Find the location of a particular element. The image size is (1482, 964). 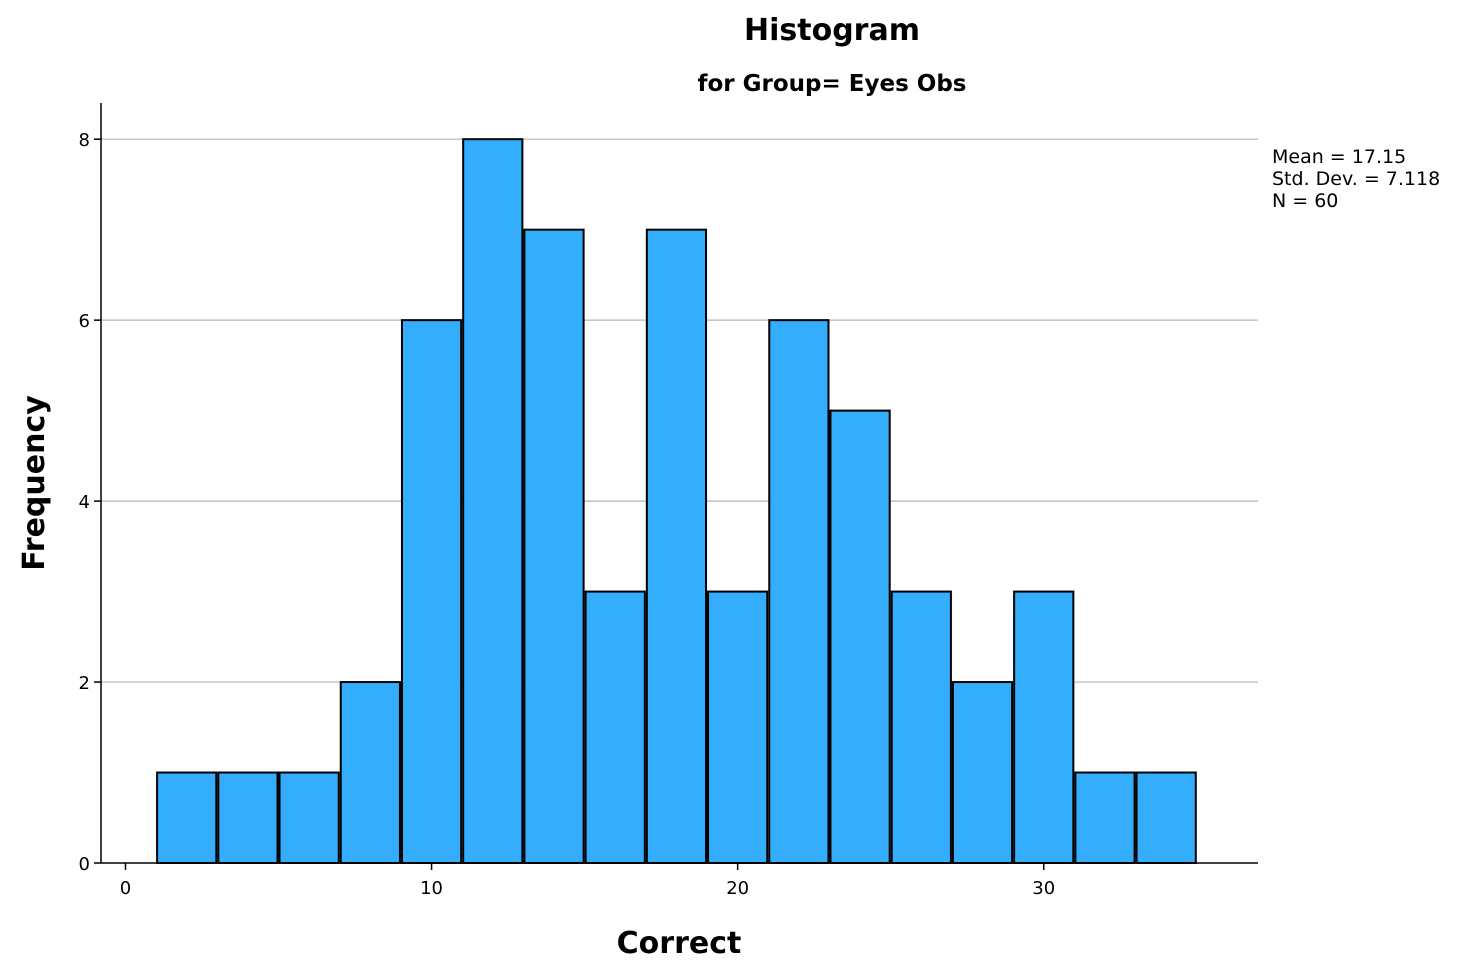

x-tick-label: 0 is located at coordinates (125, 888).